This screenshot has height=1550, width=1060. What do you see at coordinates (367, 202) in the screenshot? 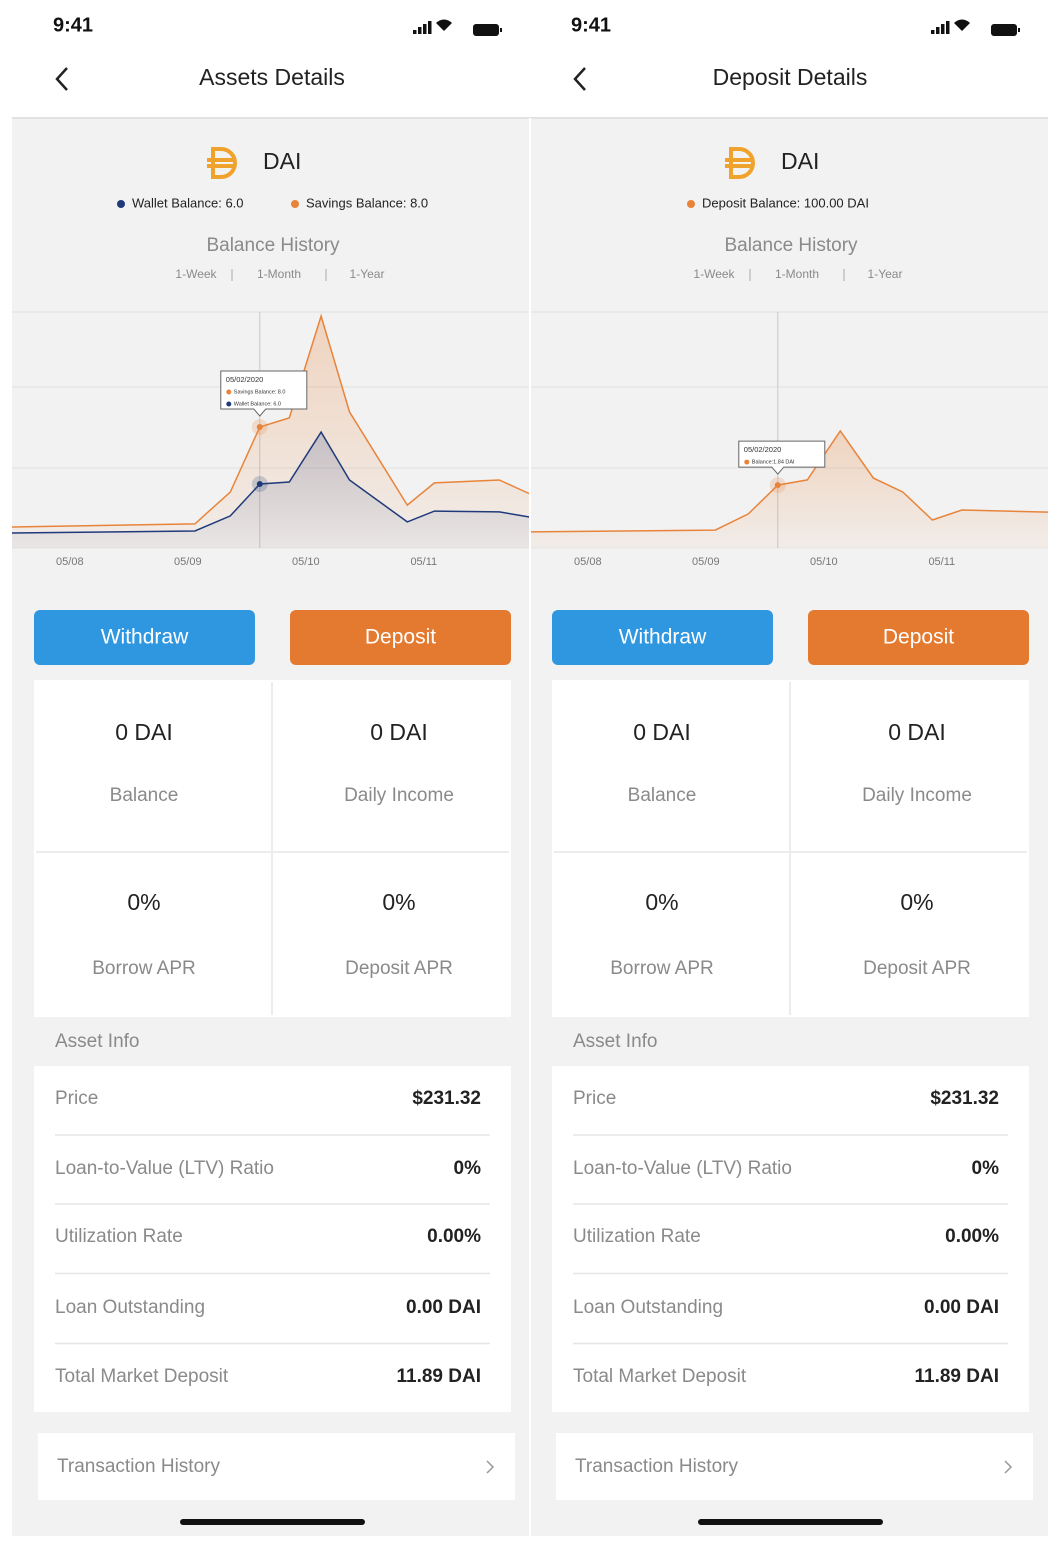
I see `legend-text: Savings Balance: 8.0` at bounding box center [367, 202].